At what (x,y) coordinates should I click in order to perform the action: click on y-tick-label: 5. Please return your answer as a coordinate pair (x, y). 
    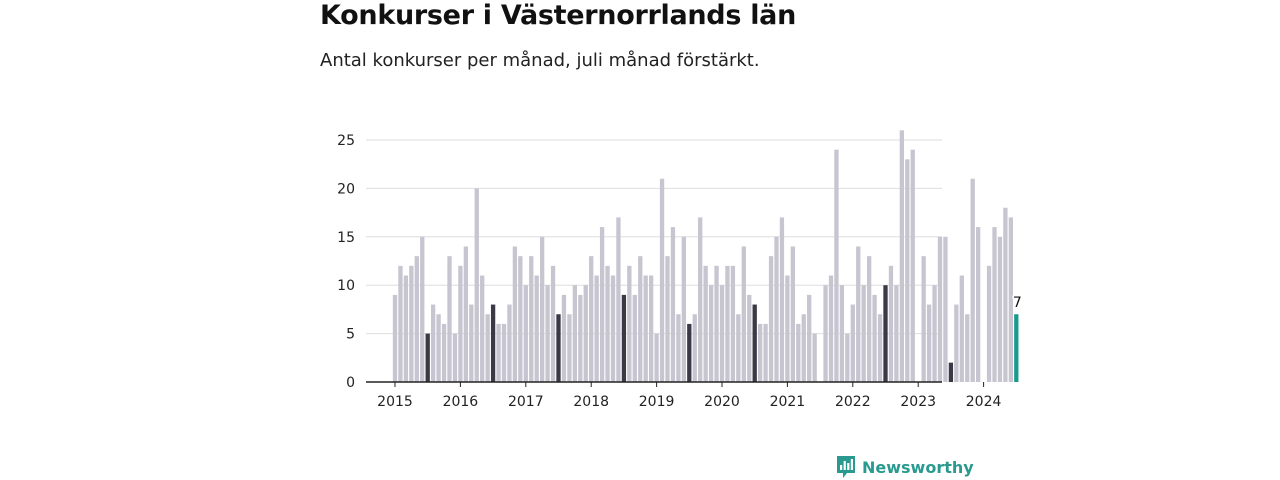
    Looking at the image, I should click on (350, 335).